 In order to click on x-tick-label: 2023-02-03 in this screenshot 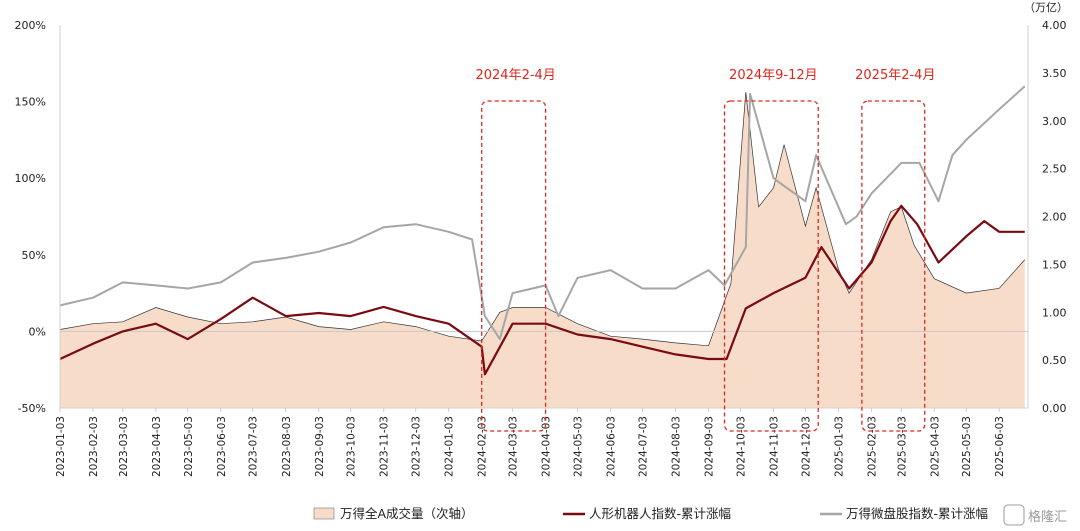, I will do `click(94, 446)`.